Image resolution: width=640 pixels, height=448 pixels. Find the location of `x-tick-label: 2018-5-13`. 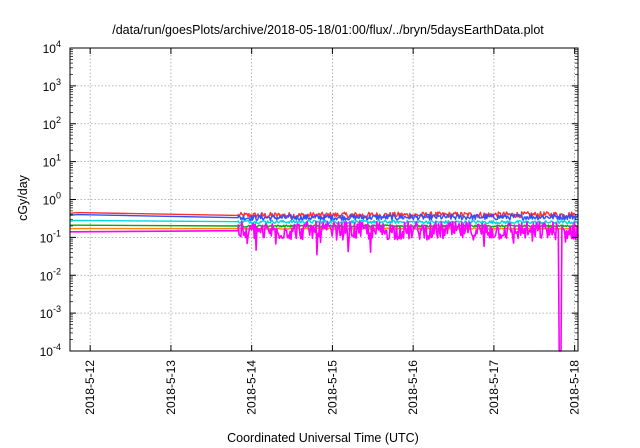

x-tick-label: 2018-5-13 is located at coordinates (171, 387).